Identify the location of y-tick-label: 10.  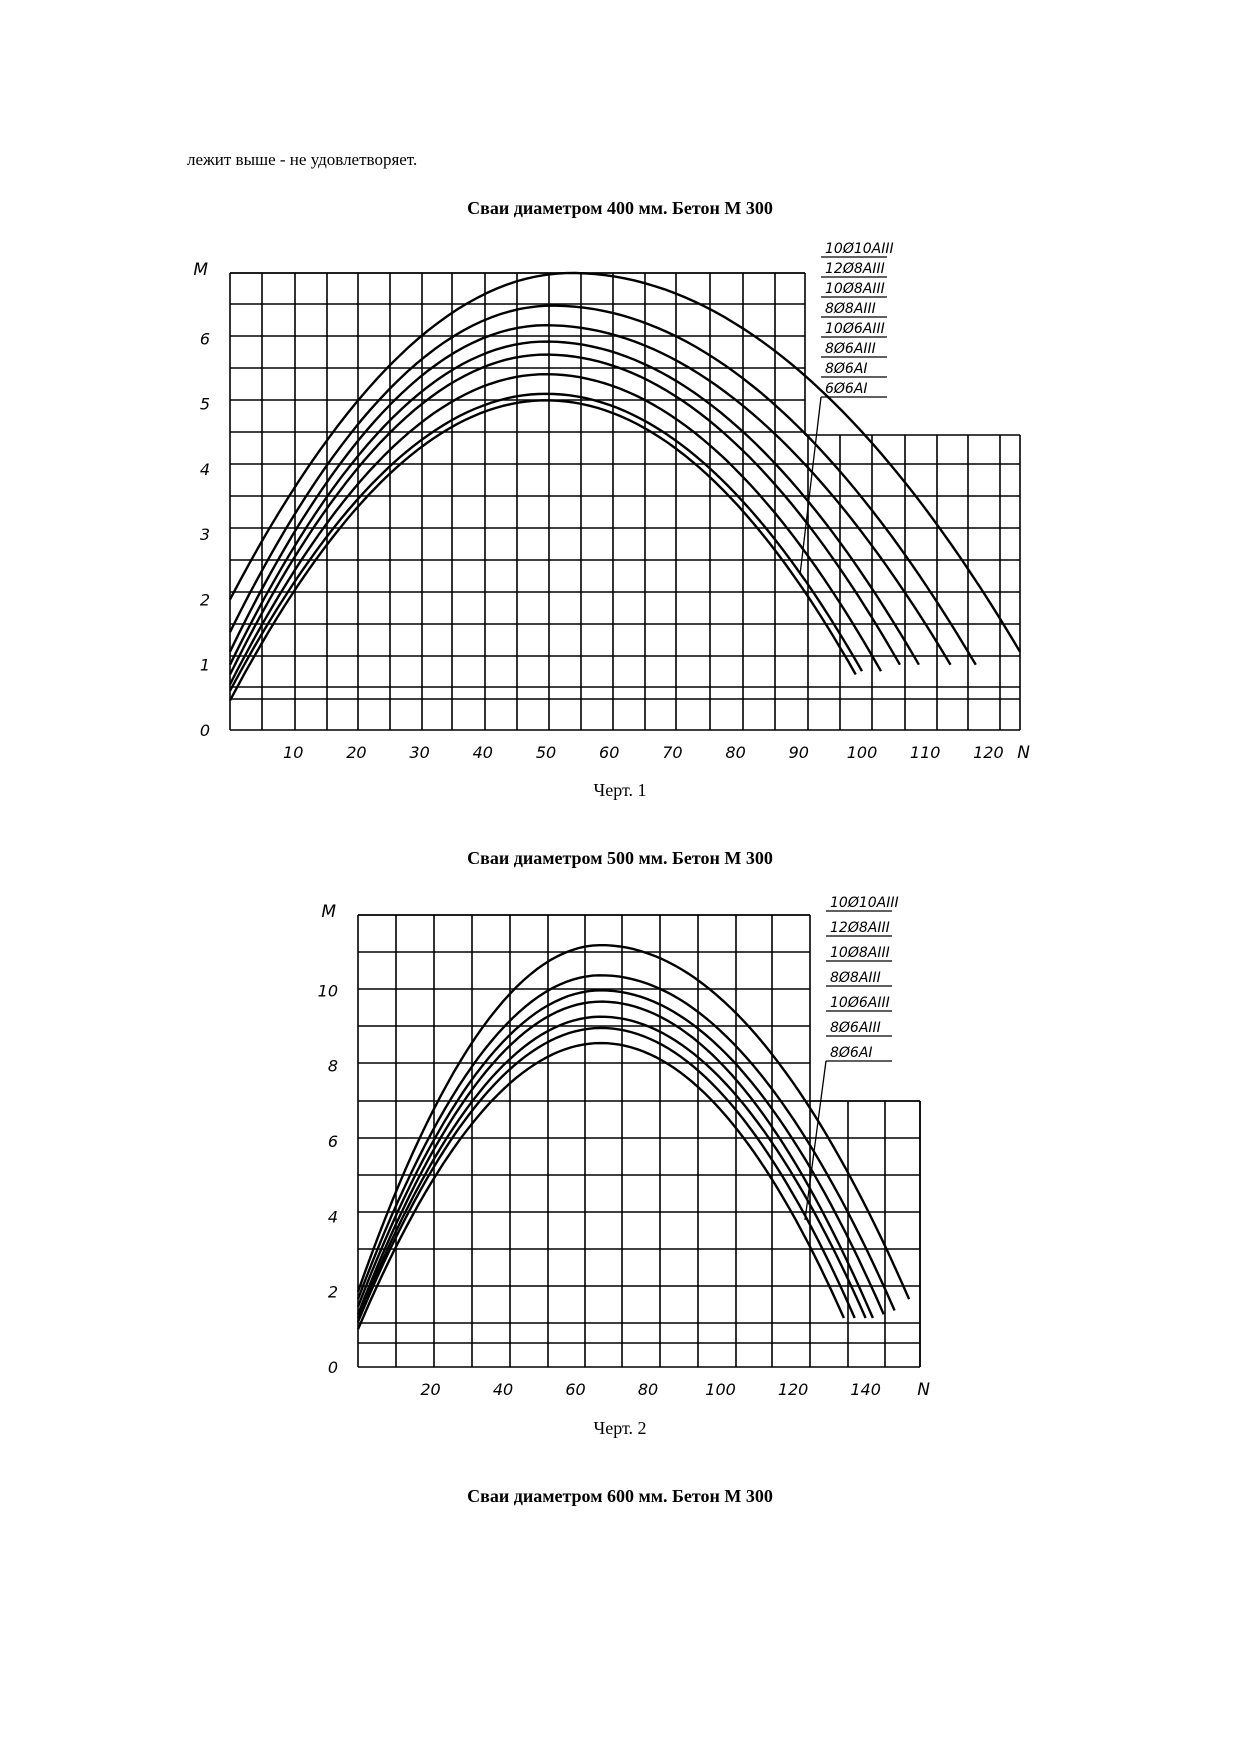
(328, 990).